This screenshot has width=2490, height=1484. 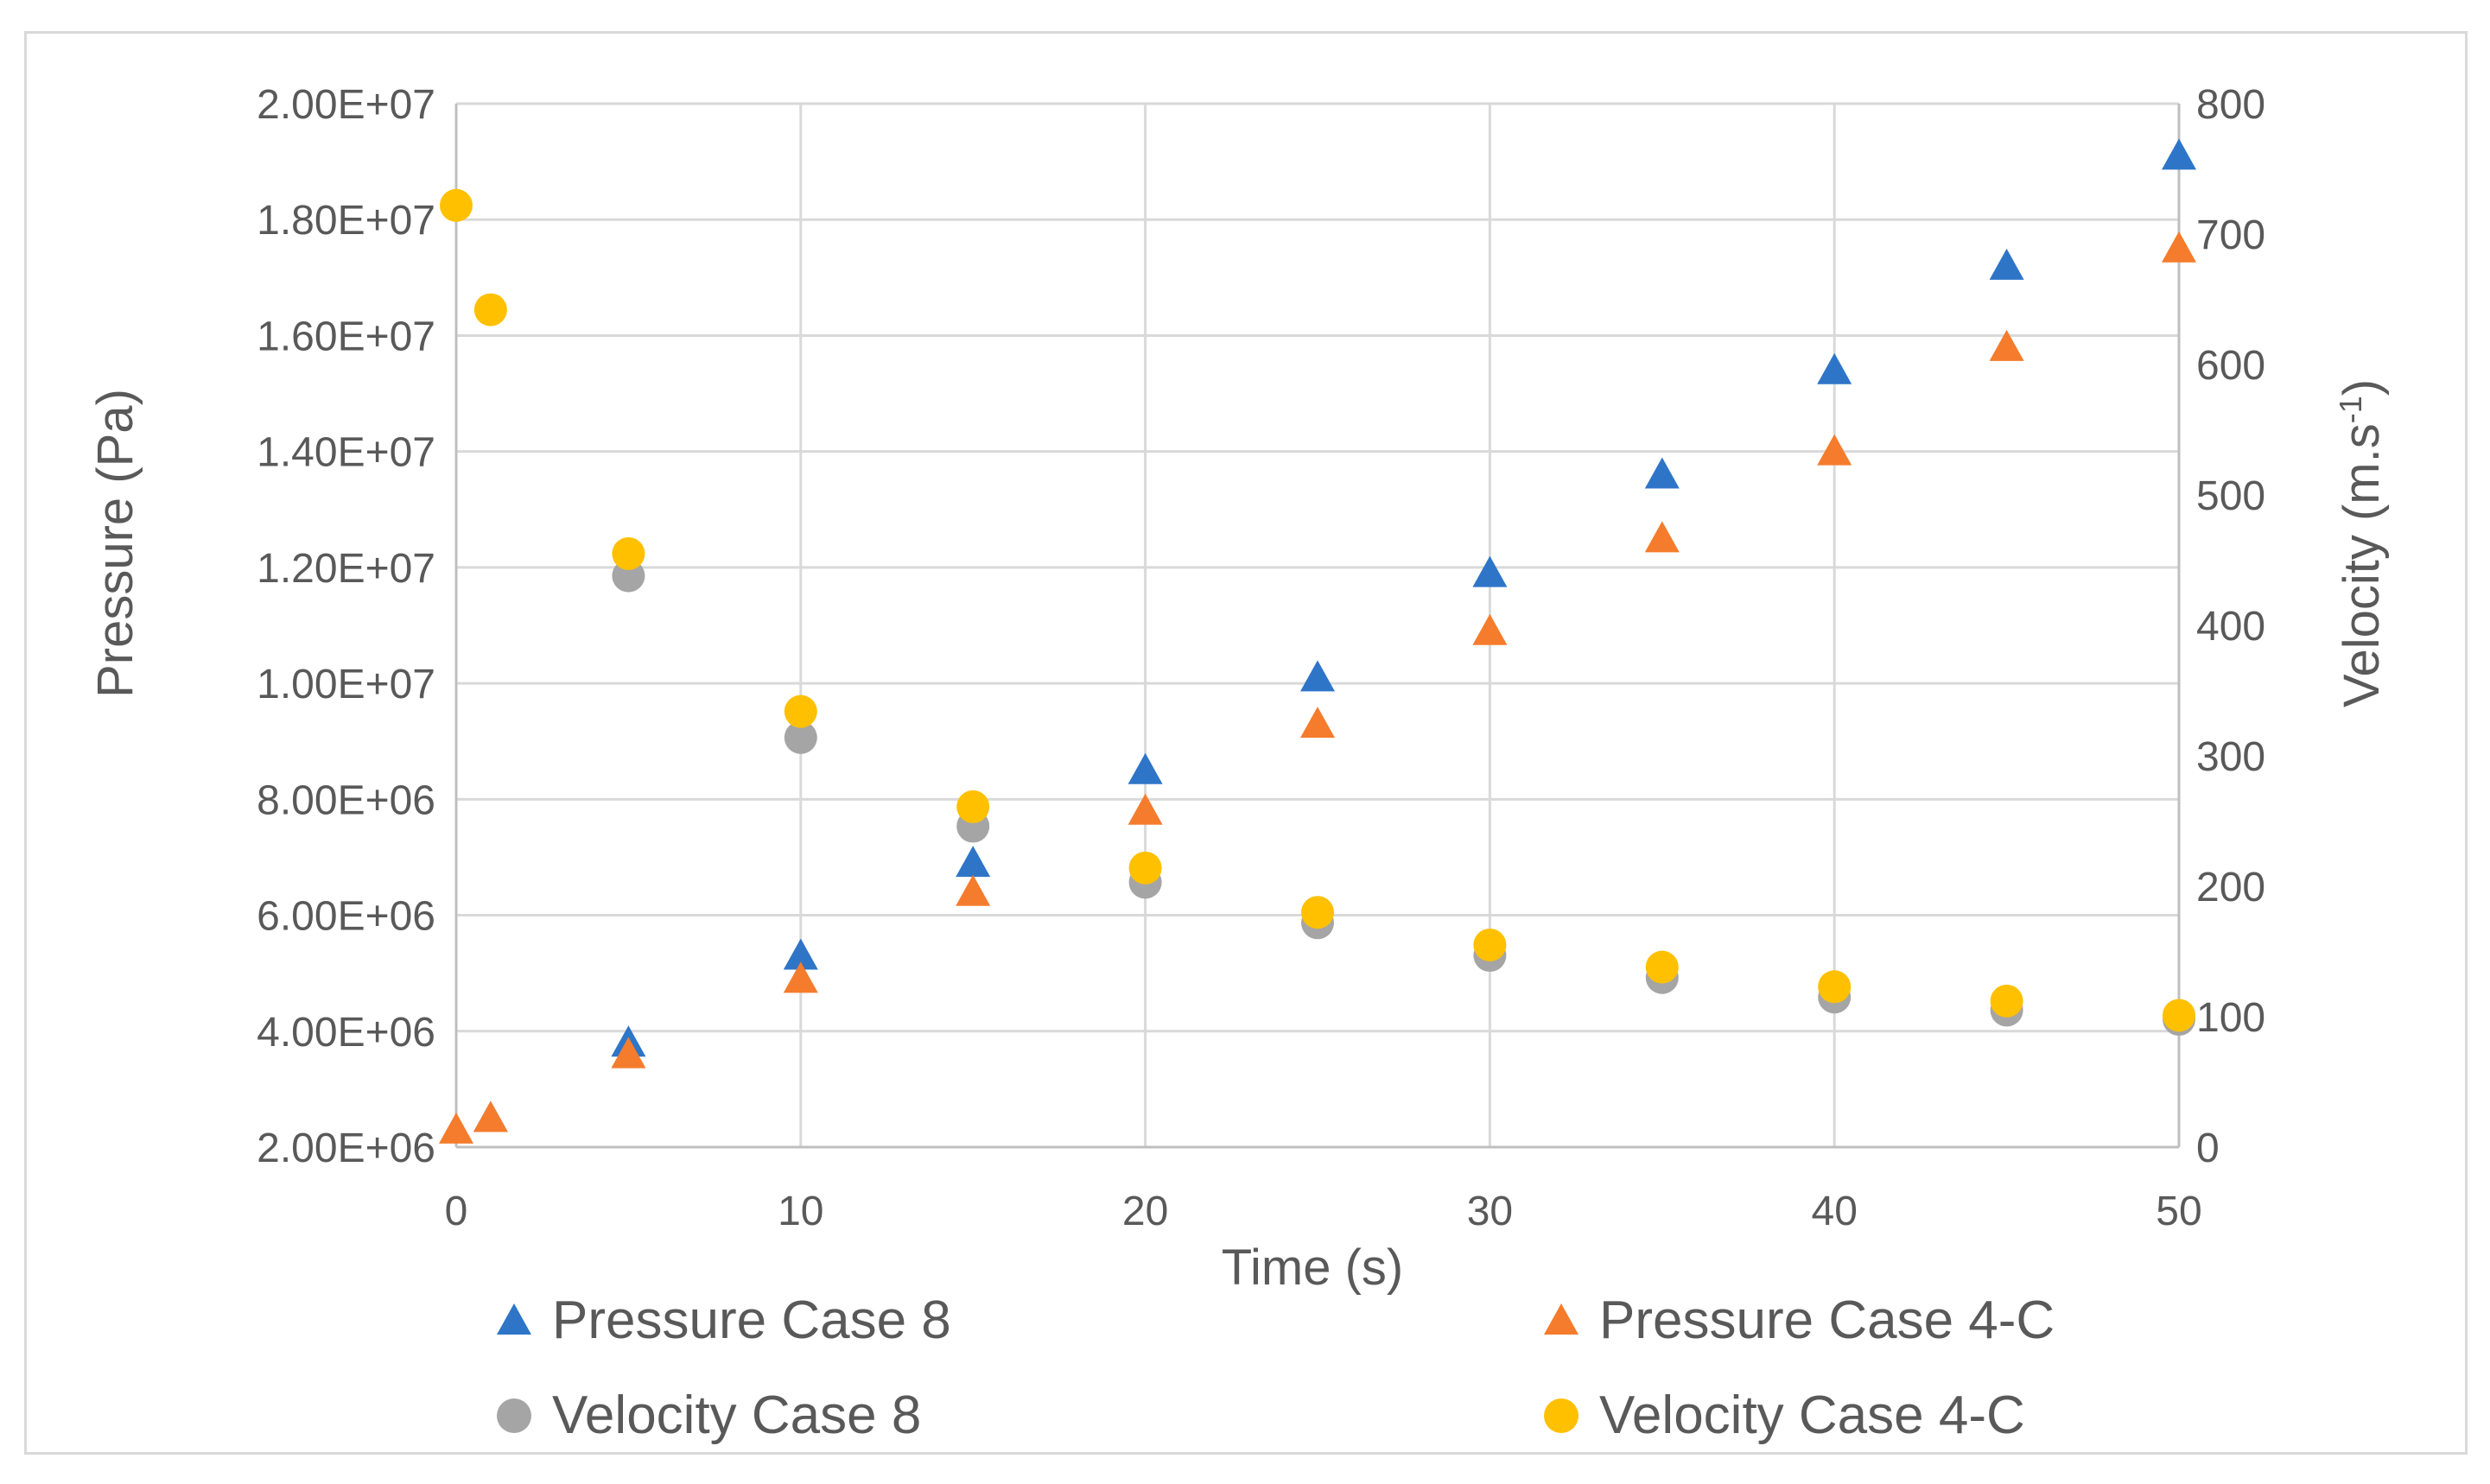 I want to click on y2-tick-label: 0, so click(x=2208, y=1148).